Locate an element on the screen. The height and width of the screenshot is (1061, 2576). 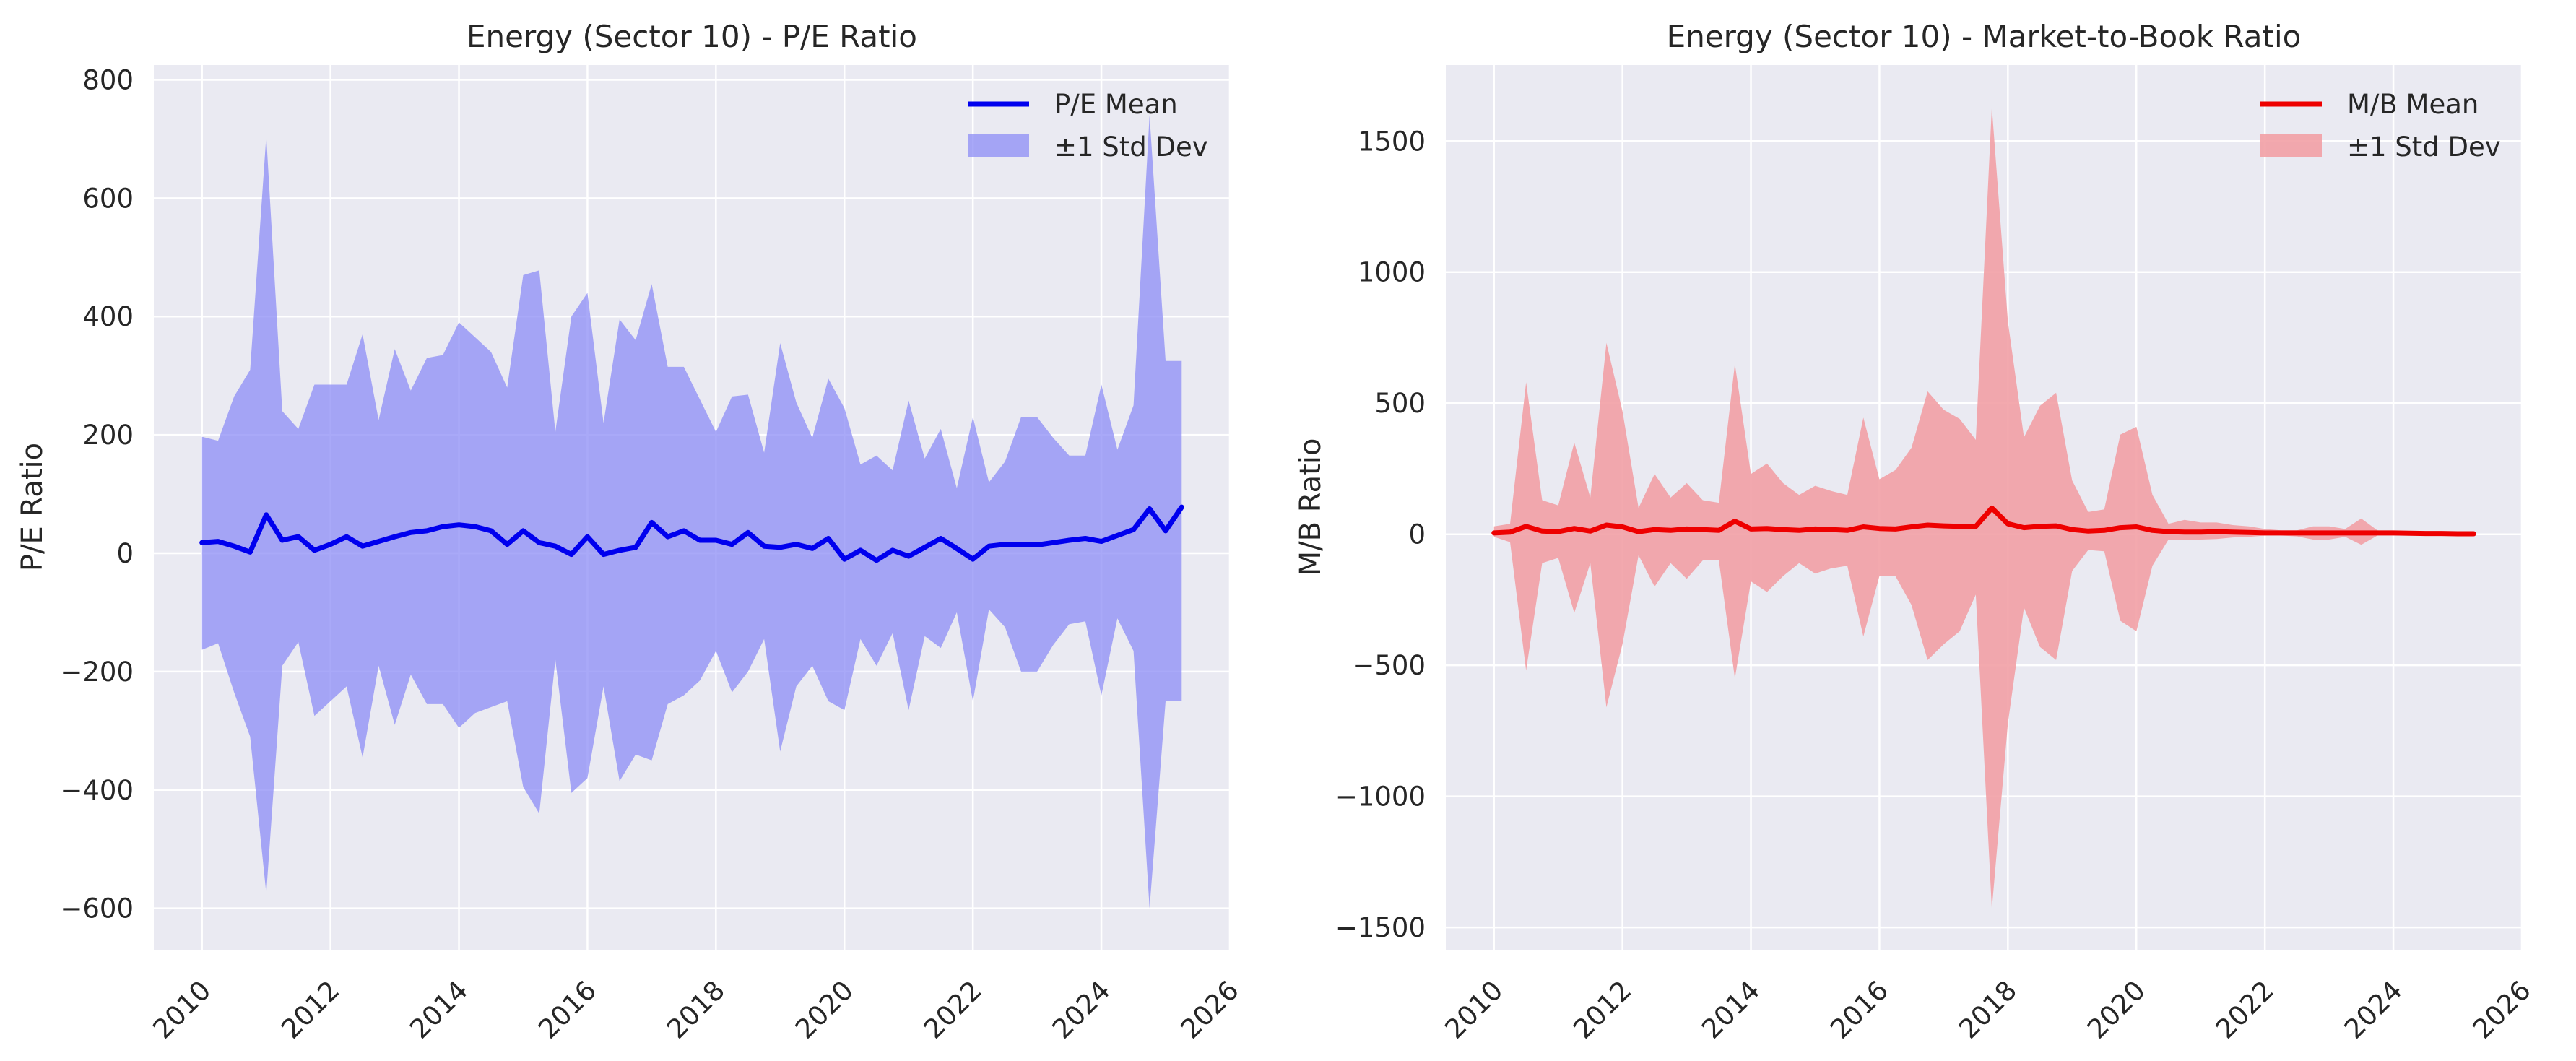
legend-label-mean: M/B Mean is located at coordinates (2413, 104).